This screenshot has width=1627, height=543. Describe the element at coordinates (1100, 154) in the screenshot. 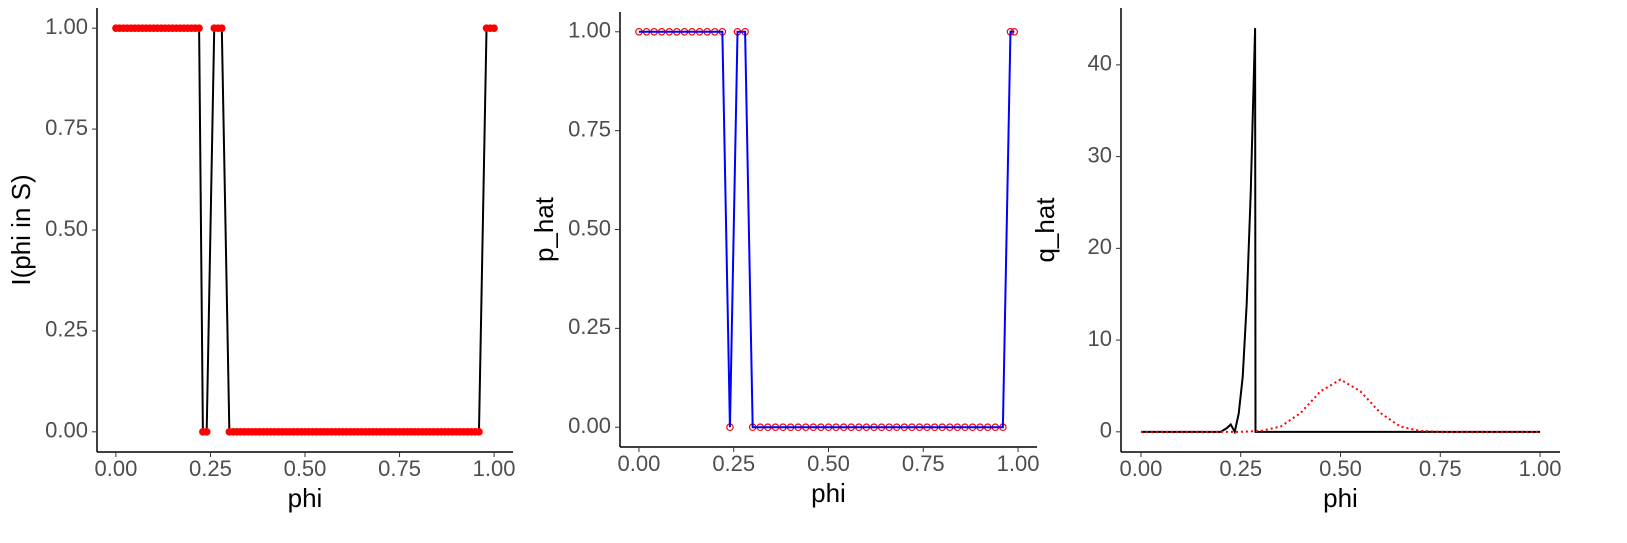

I see `y-tick-label: 30` at that location.